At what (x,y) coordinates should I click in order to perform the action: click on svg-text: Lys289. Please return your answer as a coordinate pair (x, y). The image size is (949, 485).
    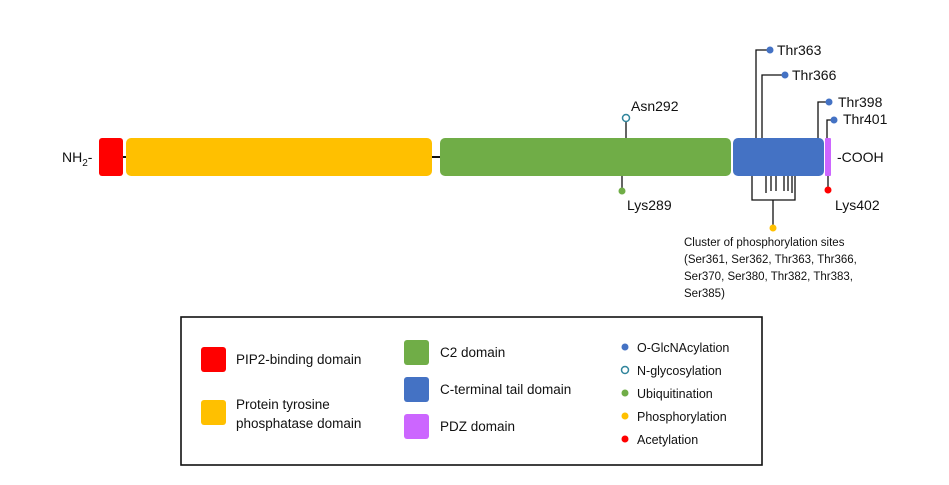
    Looking at the image, I should click on (649, 205).